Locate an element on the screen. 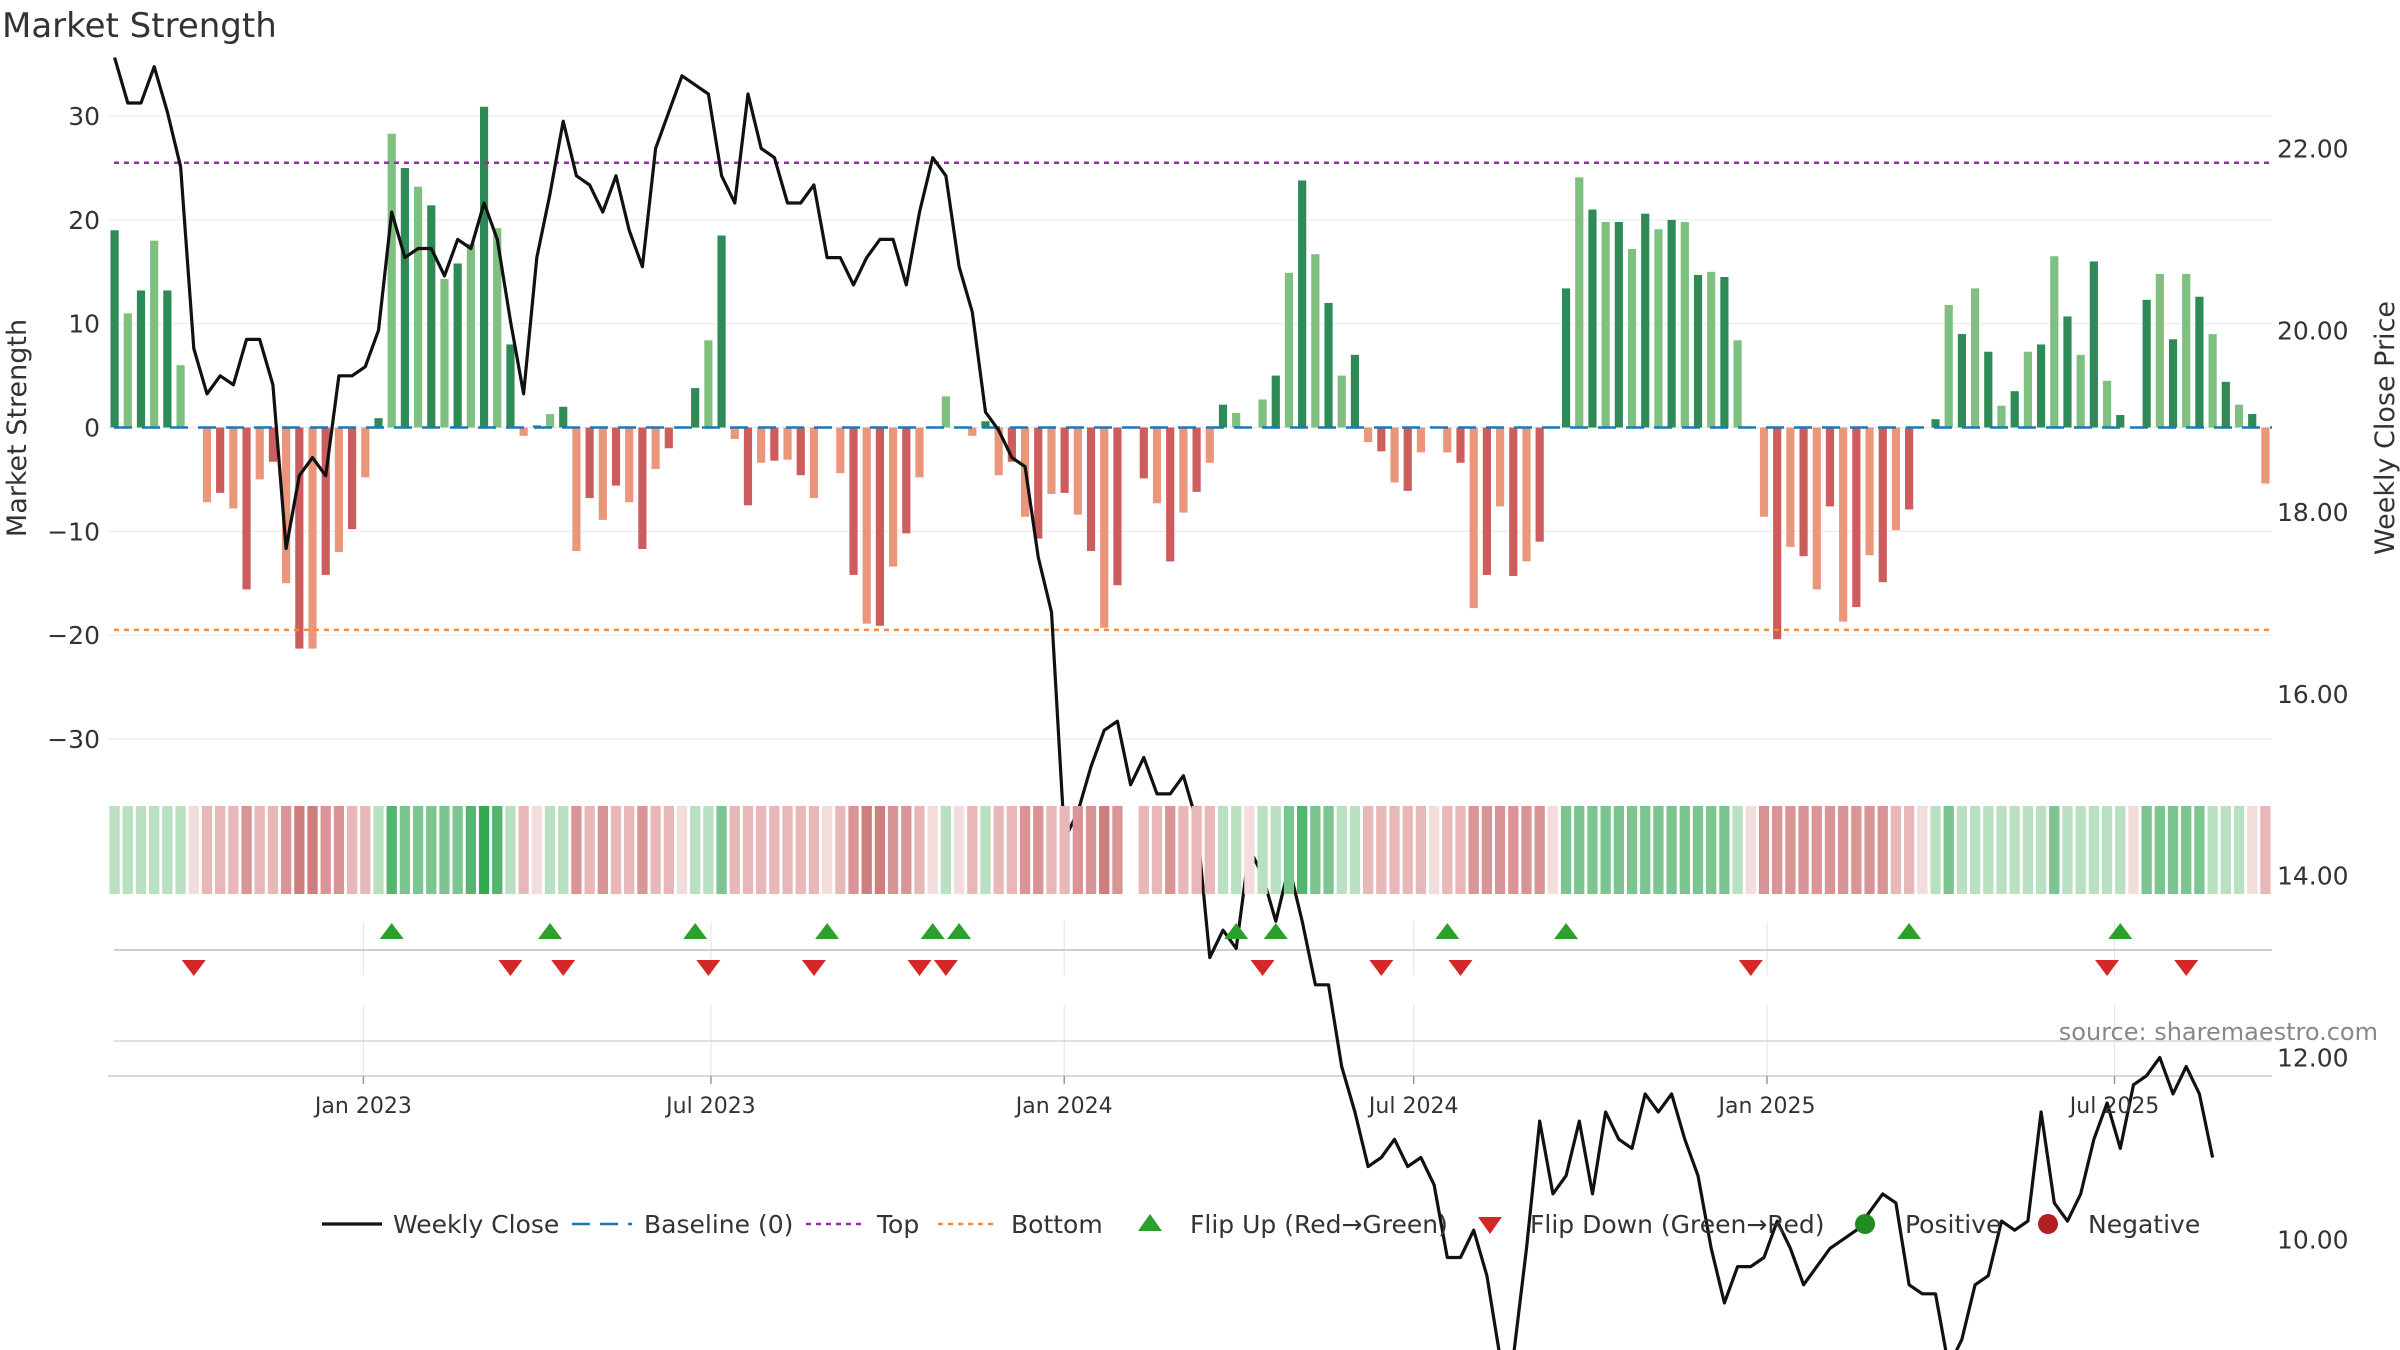 Image resolution: width=2400 pixels, height=1350 pixels. chart-title: Market Strength is located at coordinates (139, 26).